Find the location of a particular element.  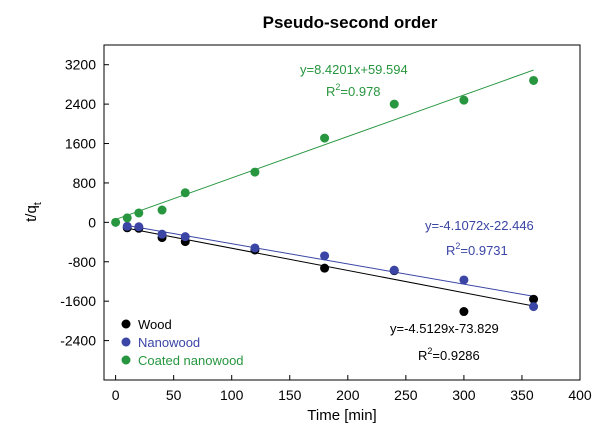

x-tick-label: 100 is located at coordinates (232, 395).